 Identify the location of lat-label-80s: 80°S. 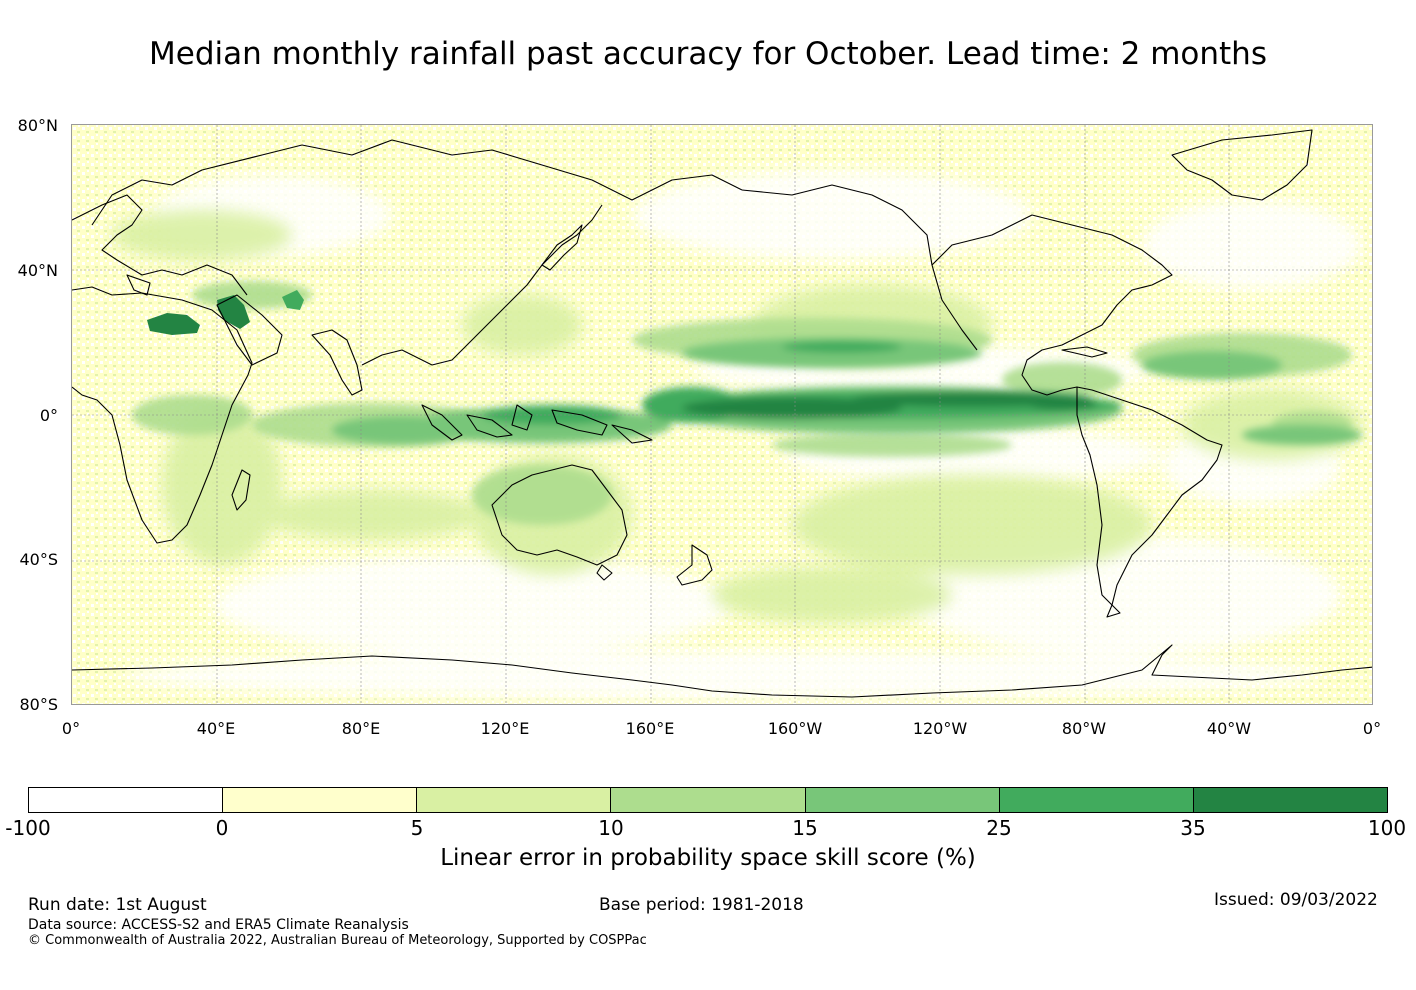
(38, 704).